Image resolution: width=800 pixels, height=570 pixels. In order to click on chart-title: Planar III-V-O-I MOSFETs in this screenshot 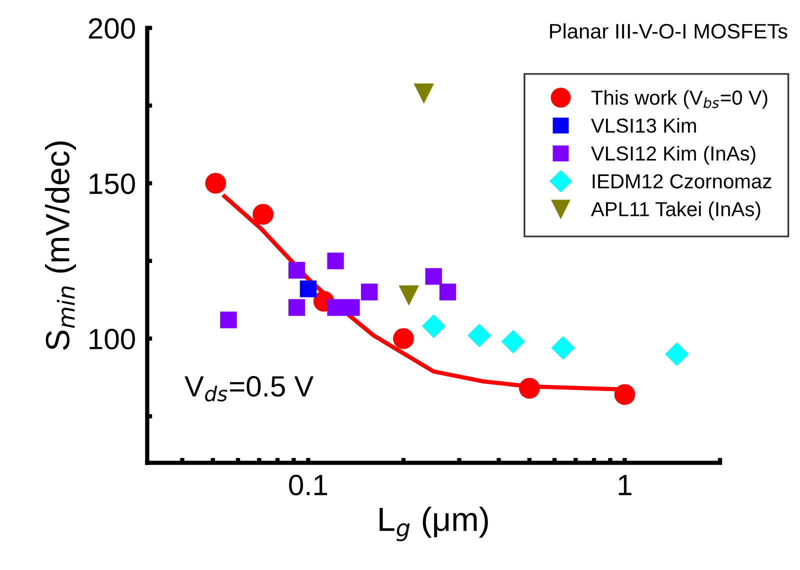, I will do `click(669, 31)`.